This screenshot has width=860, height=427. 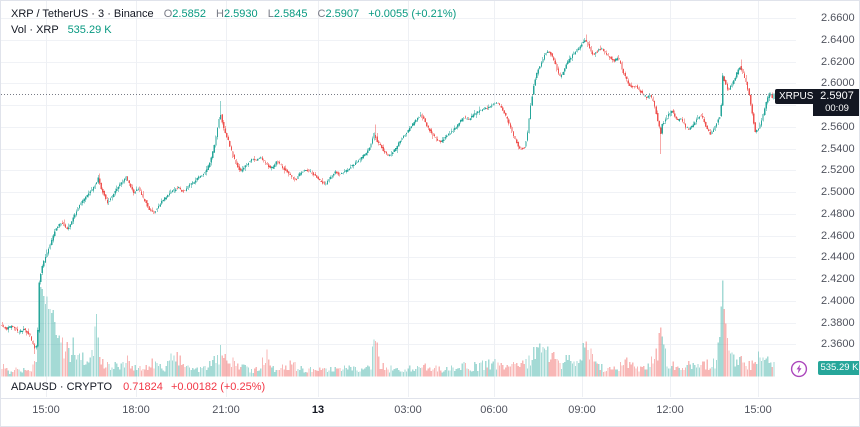 I want to click on price-axis-label: 2.5400, so click(x=838, y=148).